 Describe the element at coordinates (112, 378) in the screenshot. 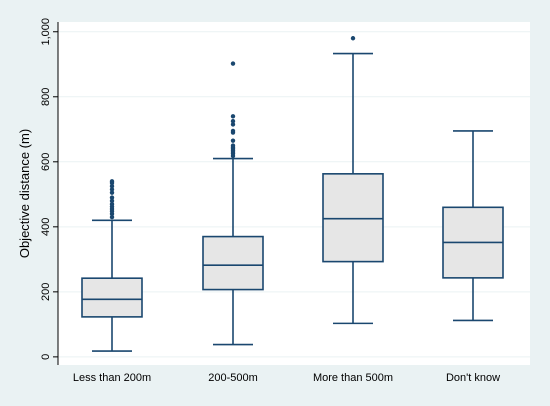

I see `category-label: Less than 200m` at that location.